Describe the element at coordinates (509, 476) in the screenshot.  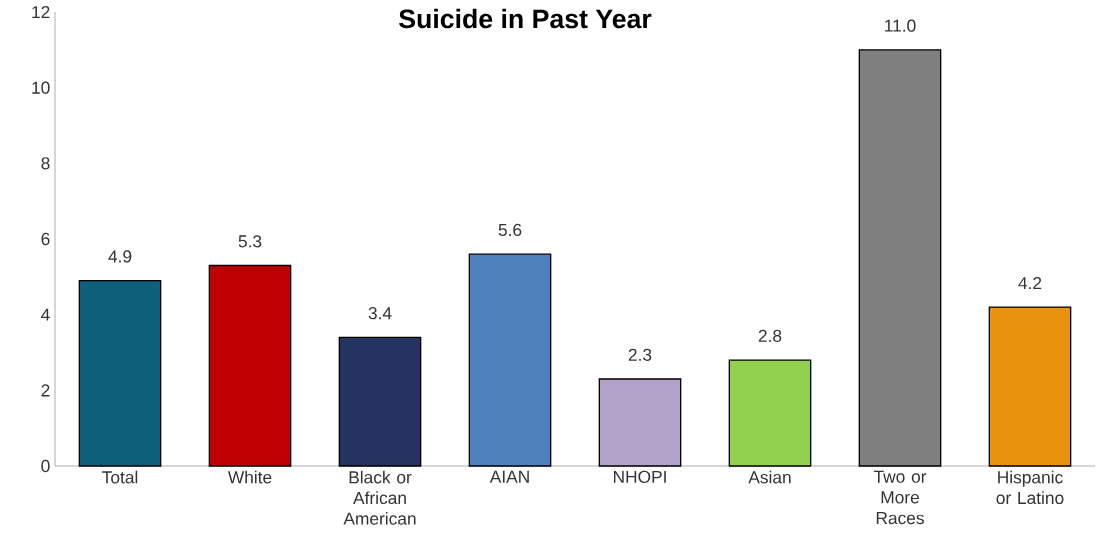
I see `x-tick-label: AIAN` at that location.